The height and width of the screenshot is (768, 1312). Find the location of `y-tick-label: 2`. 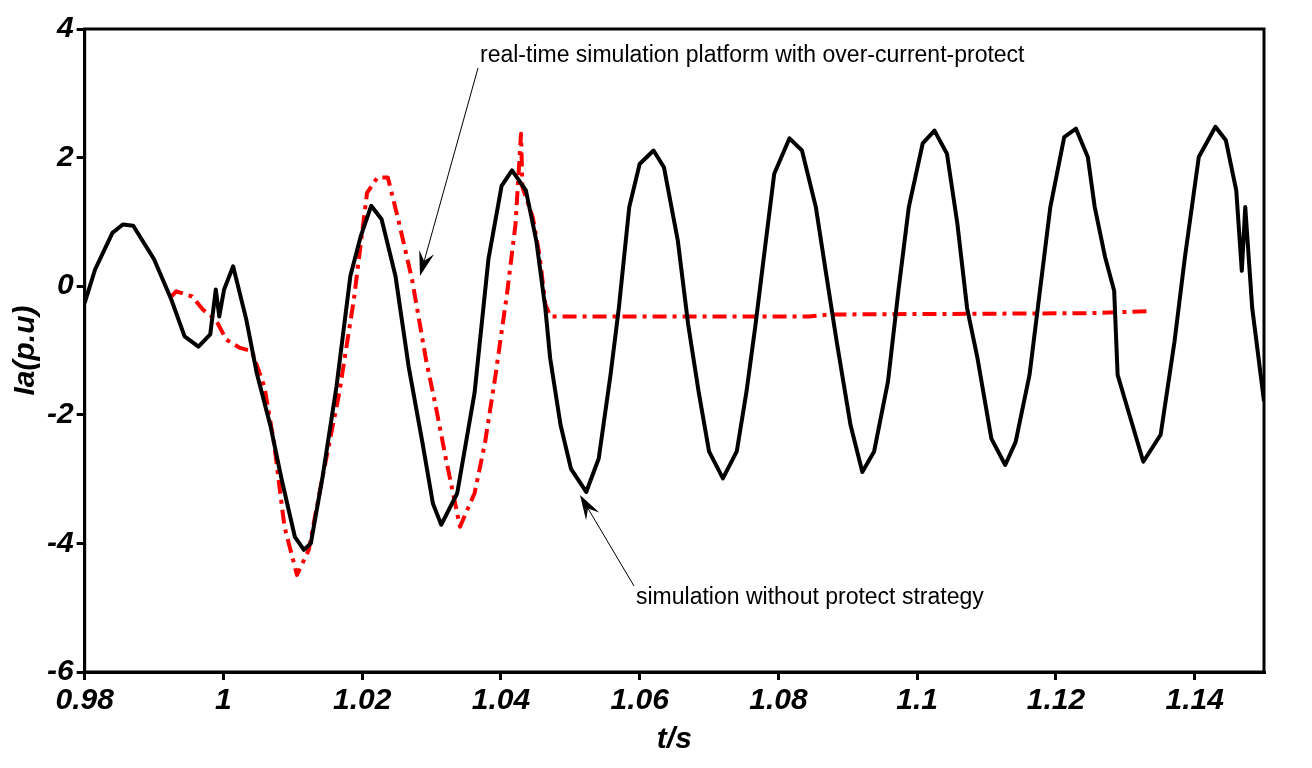

y-tick-label: 2 is located at coordinates (64, 155).